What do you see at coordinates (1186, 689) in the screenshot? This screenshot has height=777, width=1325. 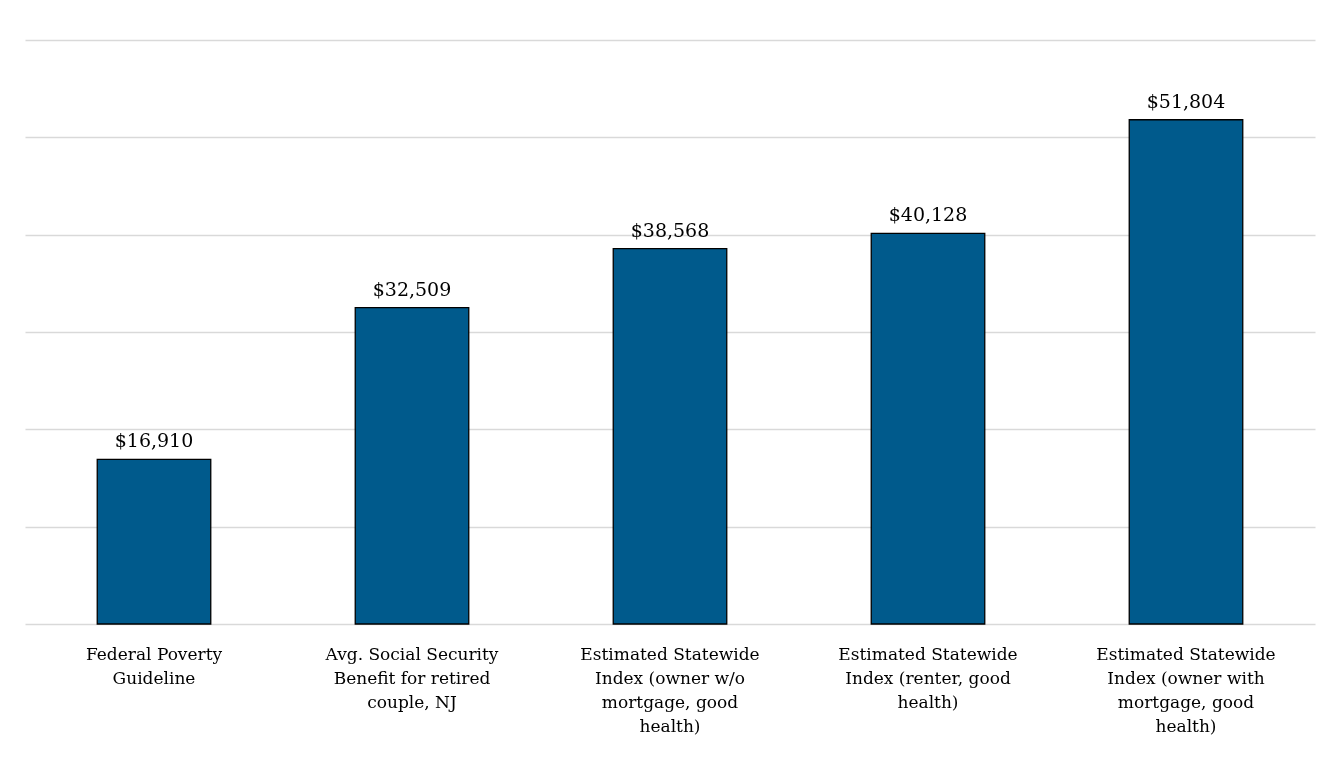 I see `x-tick-label: Estimated Statewide Index (owner with mortgage, good health)` at bounding box center [1186, 689].